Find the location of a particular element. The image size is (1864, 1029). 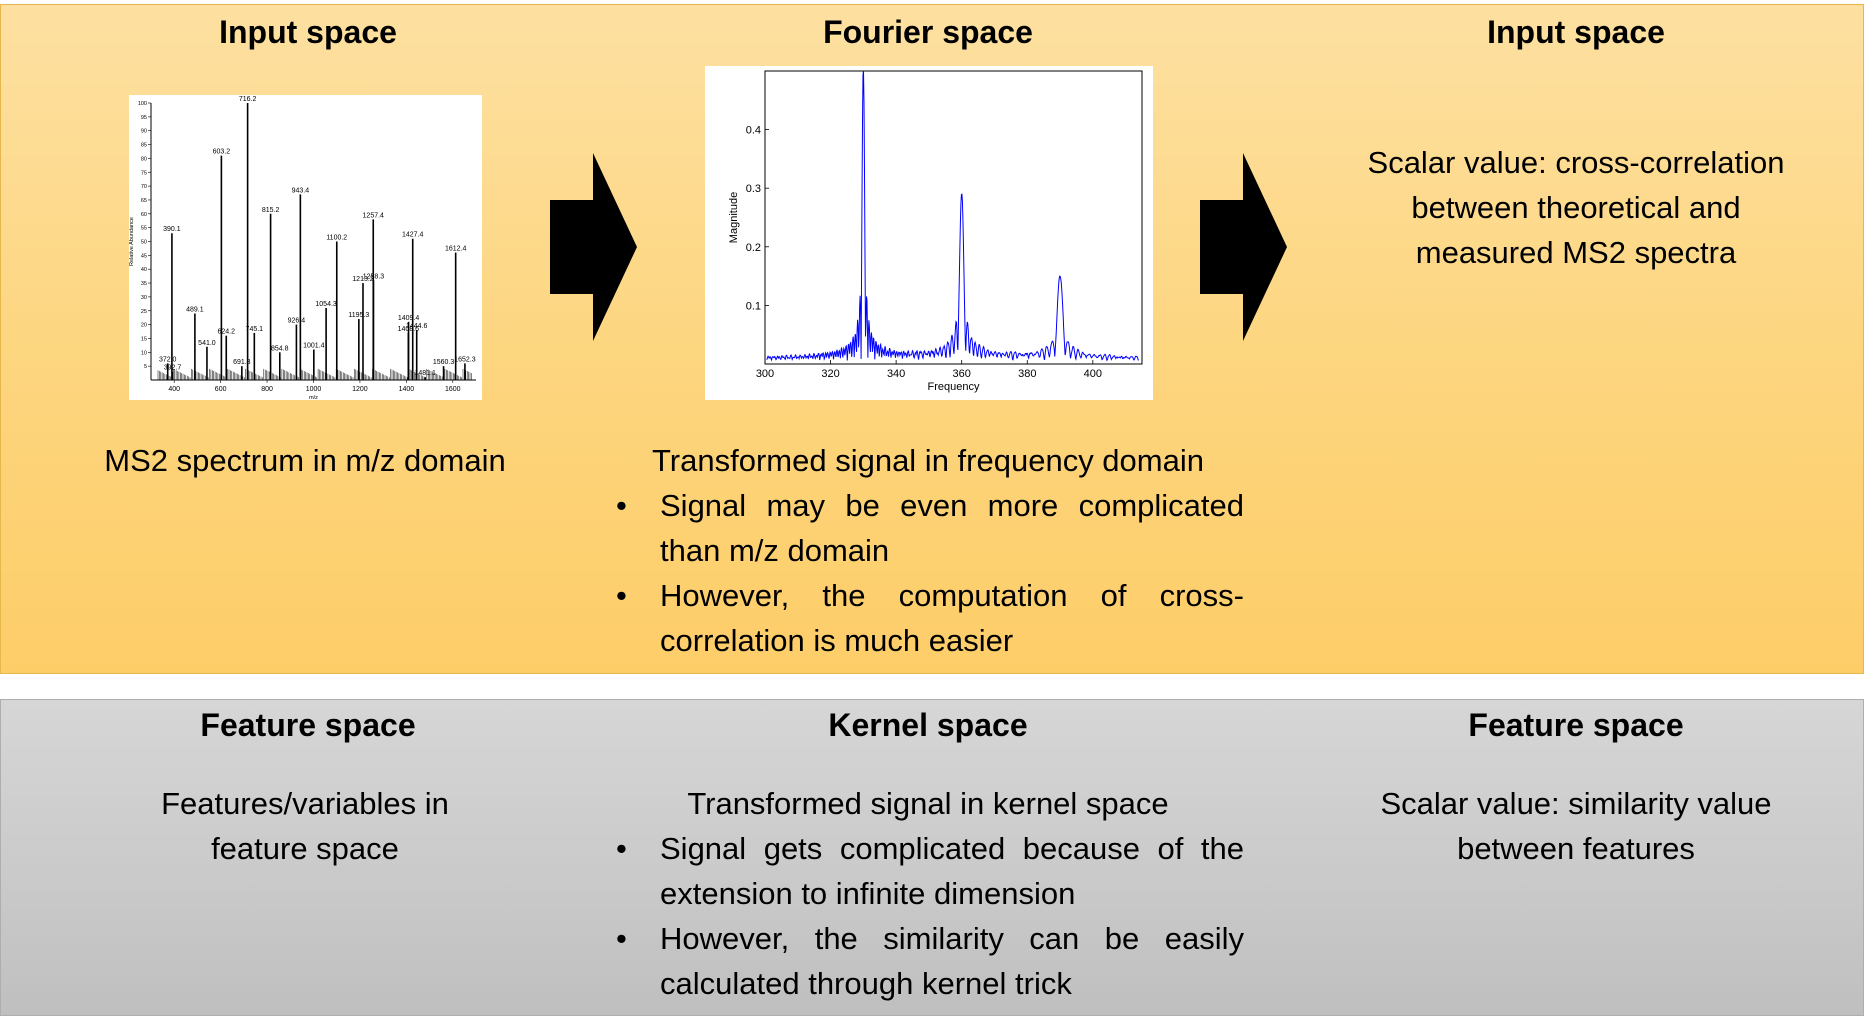

y-tick-label: 95 is located at coordinates (144, 118).